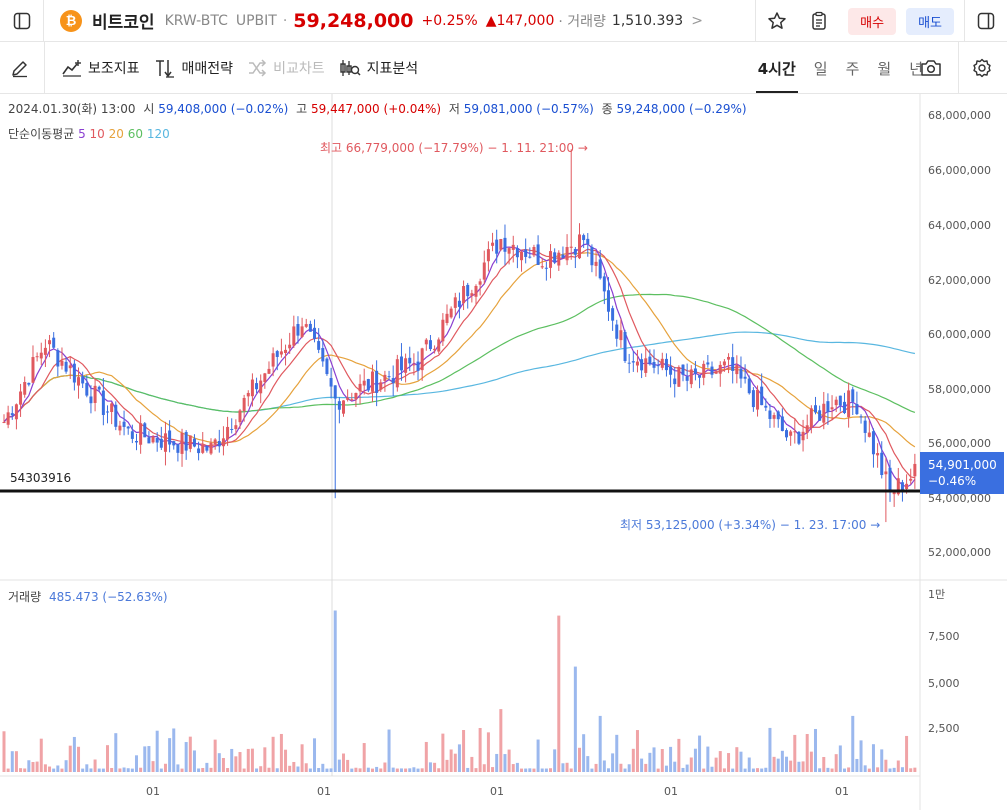 Image resolution: width=1007 pixels, height=810 pixels. What do you see at coordinates (286, 68) in the screenshot?
I see `compare-chart-button: 비교차트` at bounding box center [286, 68].